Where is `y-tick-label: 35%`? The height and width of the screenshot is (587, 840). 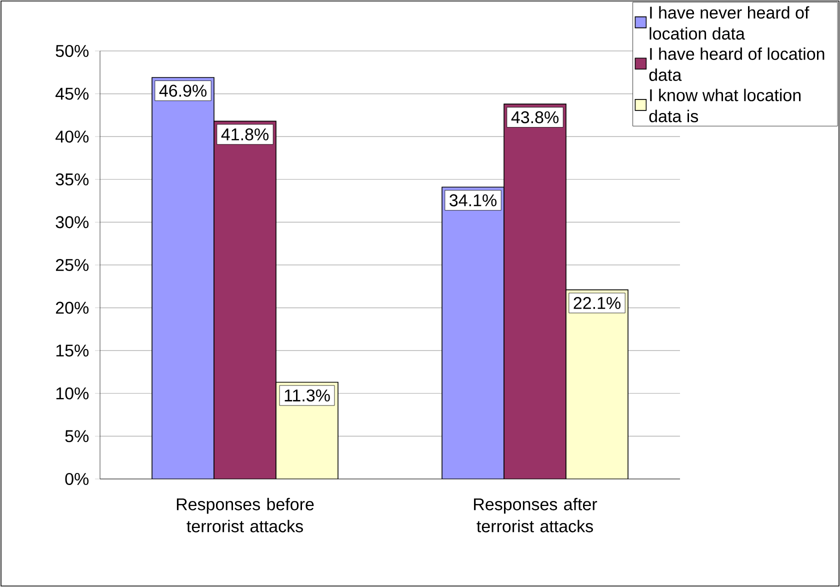 y-tick-label: 35% is located at coordinates (72, 179).